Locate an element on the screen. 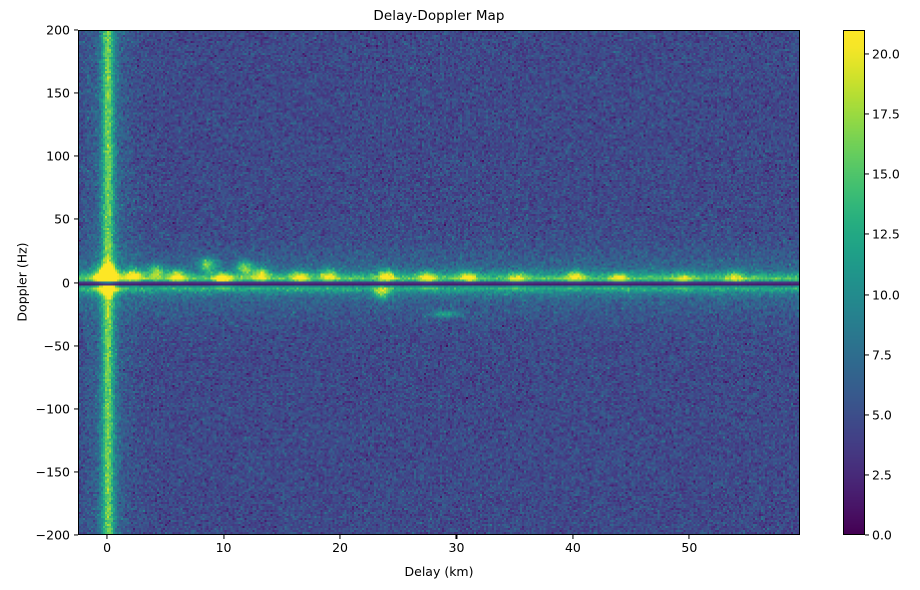  colorbar-tick-label: 7.5 is located at coordinates (882, 355).